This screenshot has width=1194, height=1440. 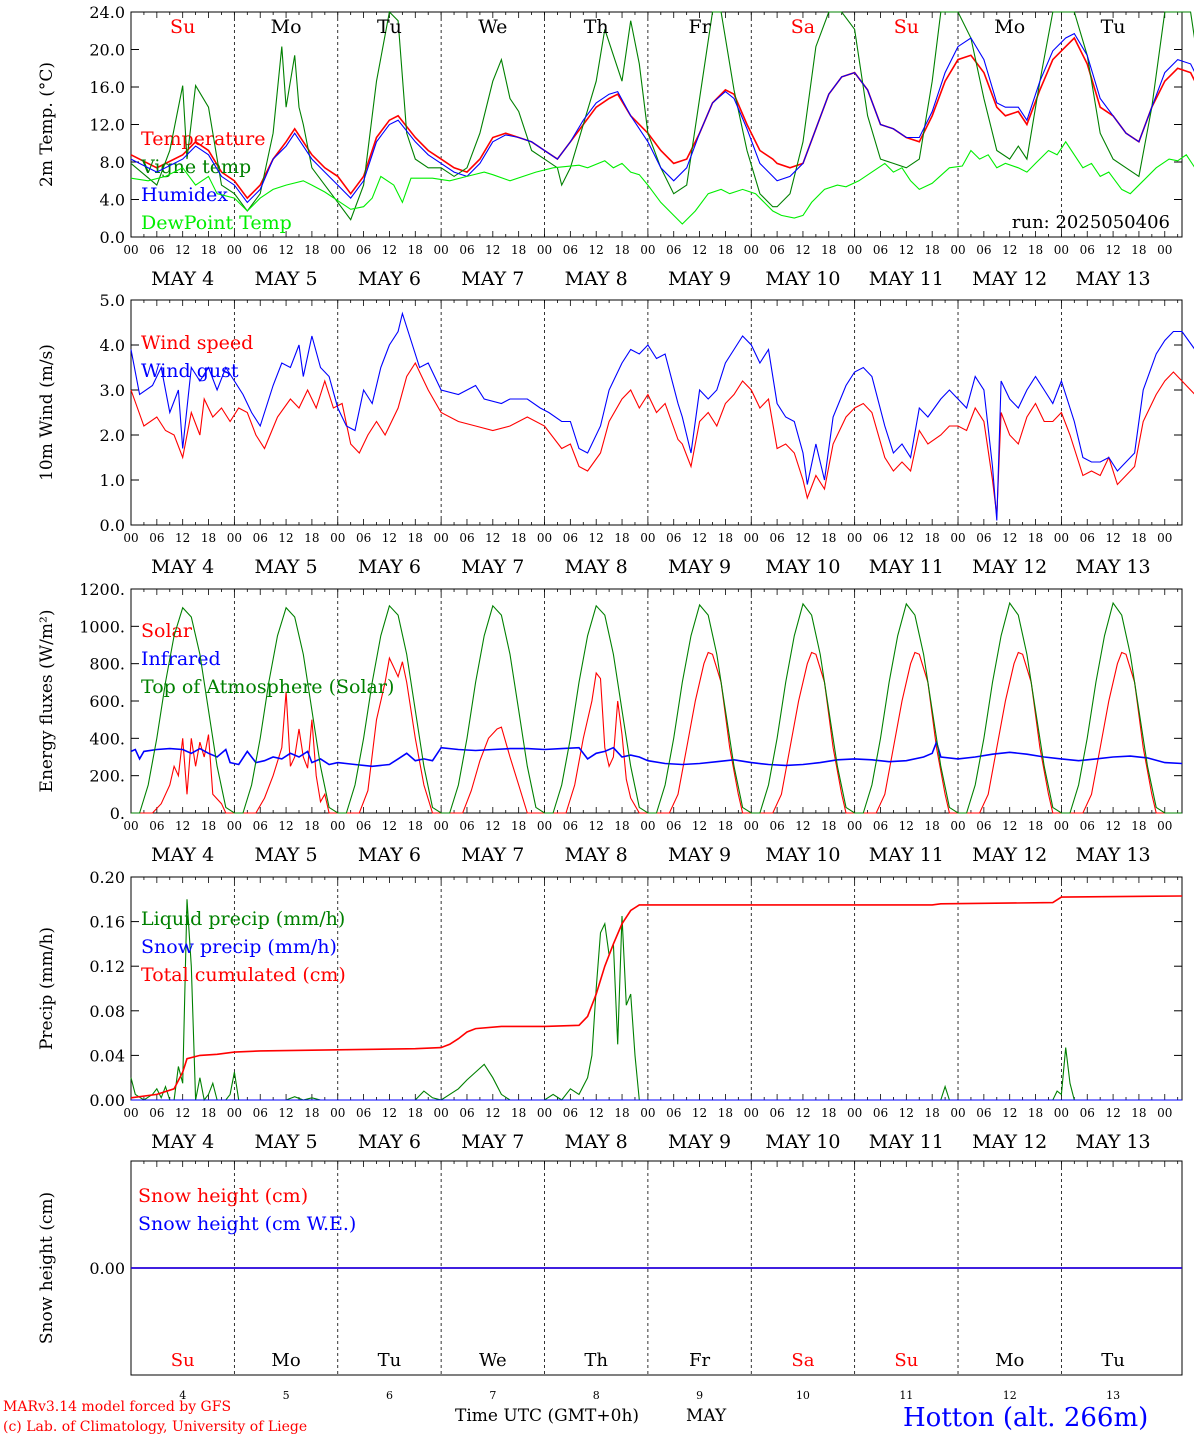 I want to click on date-label: MAY 13, so click(x=1112, y=567).